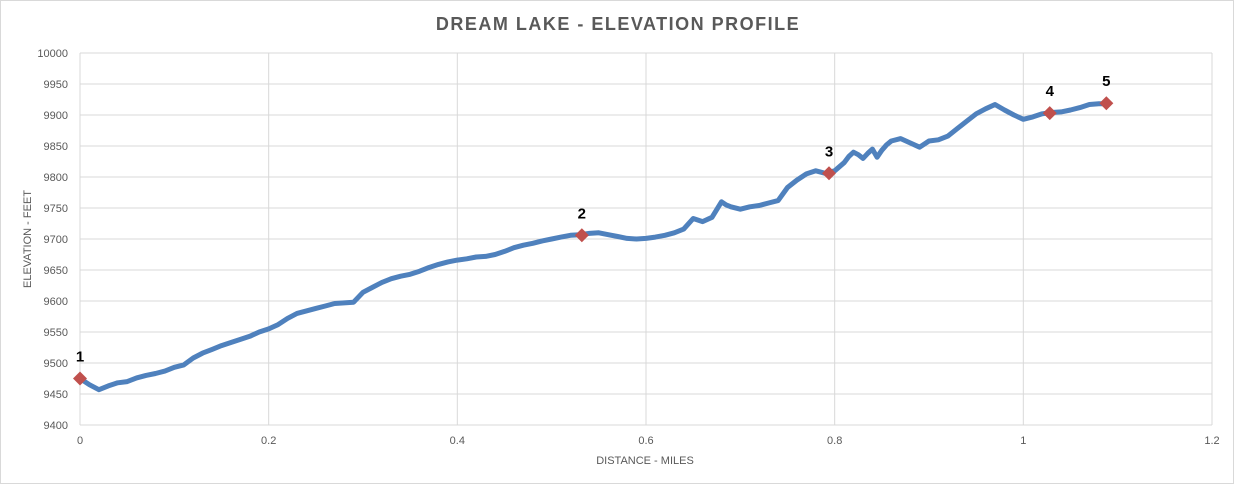  I want to click on x-tick-label: 0.6, so click(645, 441).